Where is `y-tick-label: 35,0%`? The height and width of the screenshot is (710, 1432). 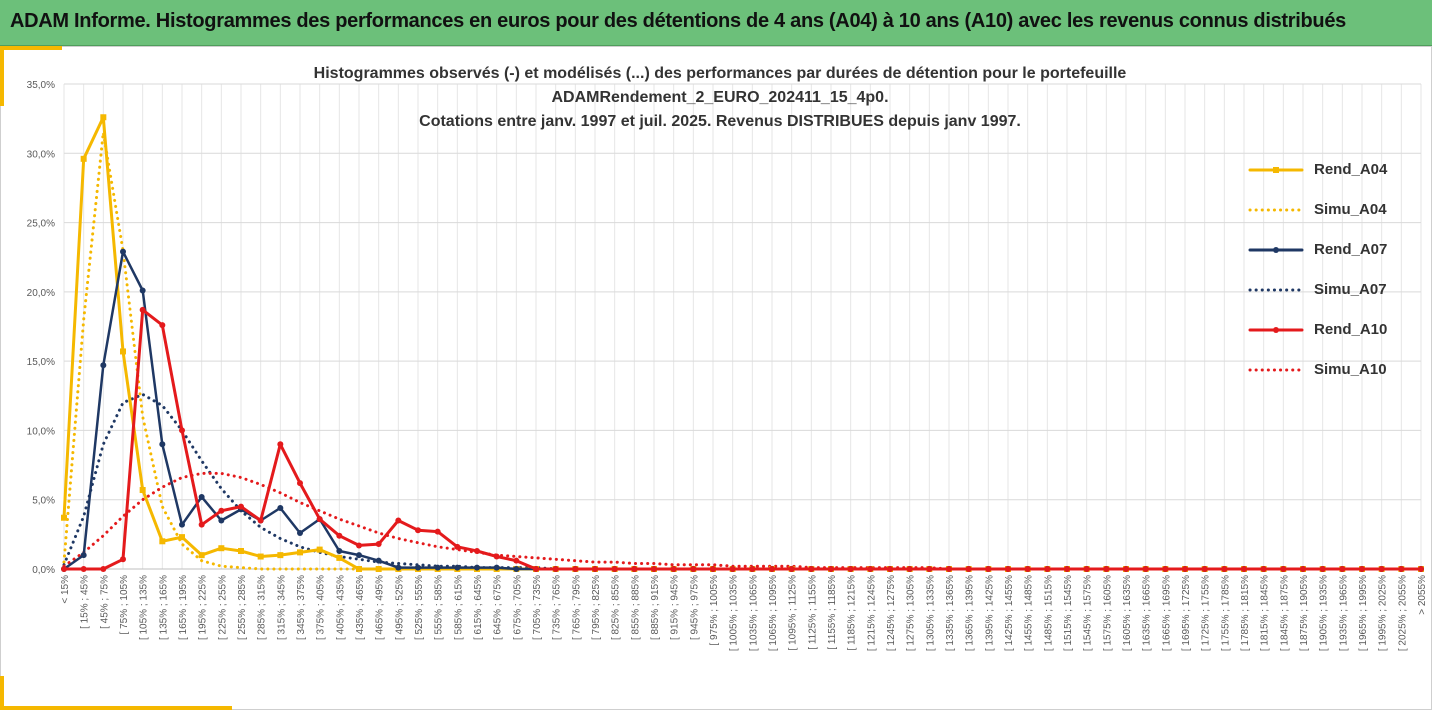
y-tick-label: 35,0% is located at coordinates (41, 85).